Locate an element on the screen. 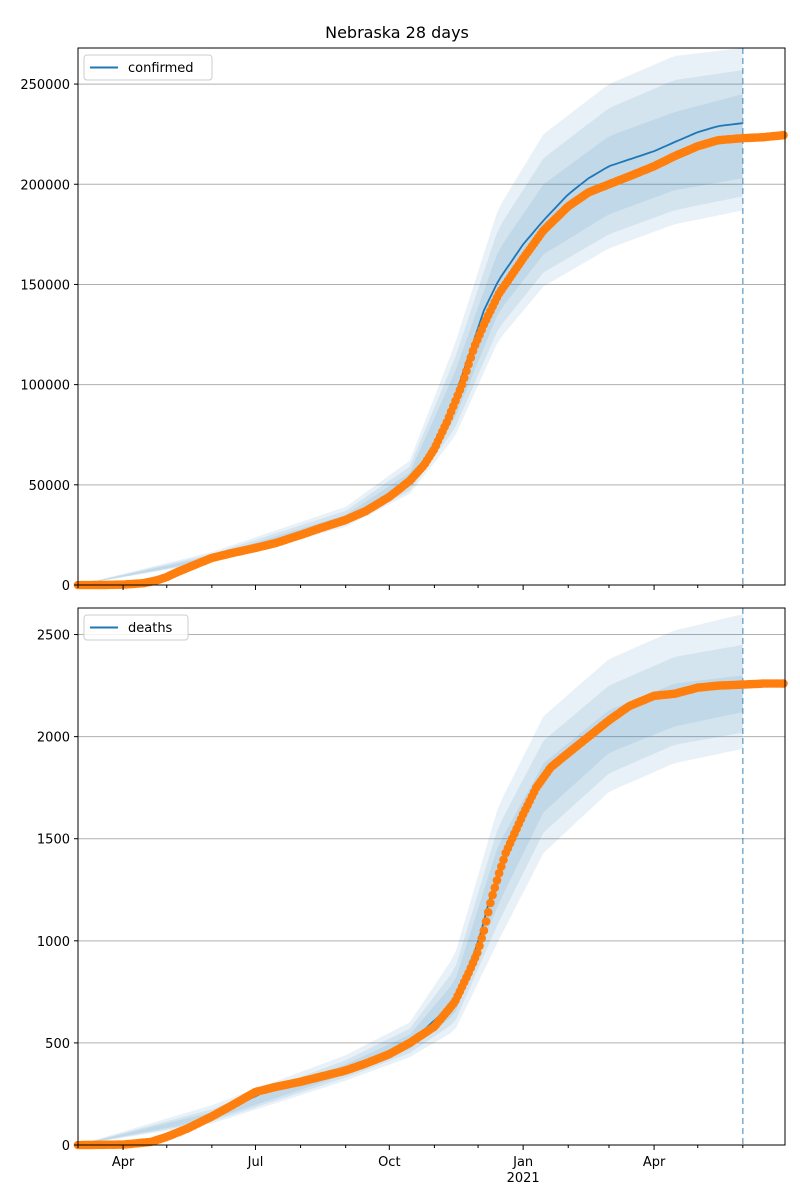  legend-label: deaths is located at coordinates (150, 628).